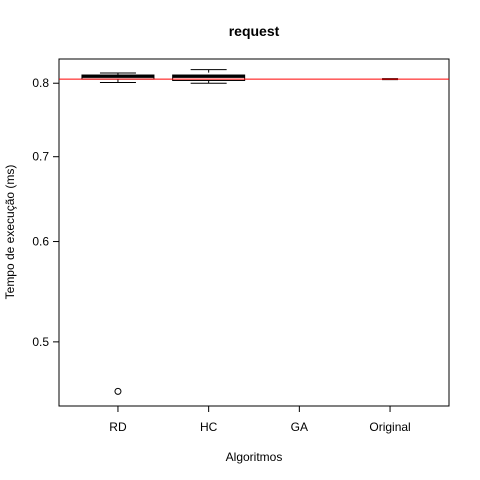  I want to click on x-tick-label: HC, so click(209, 427).